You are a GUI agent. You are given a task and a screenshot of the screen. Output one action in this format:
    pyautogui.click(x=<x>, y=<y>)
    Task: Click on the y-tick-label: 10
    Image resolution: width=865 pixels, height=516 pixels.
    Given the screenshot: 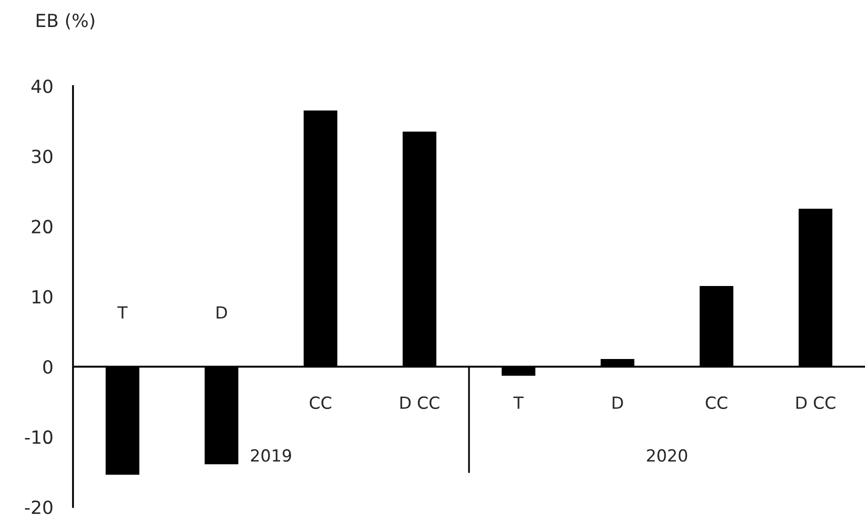 What is the action you would take?
    pyautogui.click(x=42, y=297)
    